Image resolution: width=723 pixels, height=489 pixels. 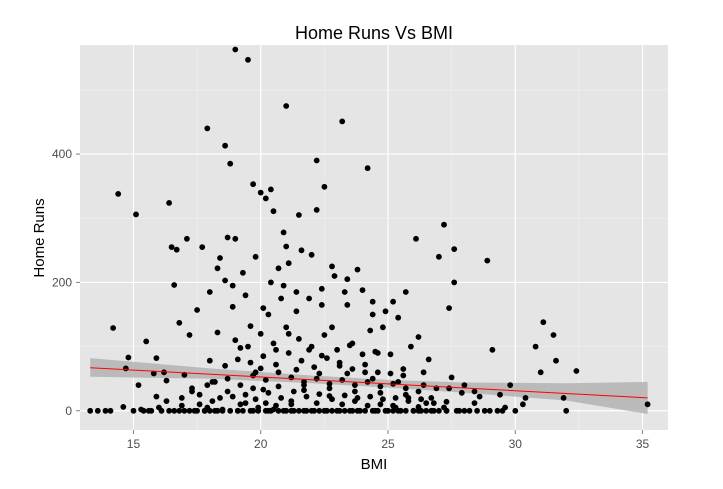 I want to click on confidence-band, so click(x=369, y=386).